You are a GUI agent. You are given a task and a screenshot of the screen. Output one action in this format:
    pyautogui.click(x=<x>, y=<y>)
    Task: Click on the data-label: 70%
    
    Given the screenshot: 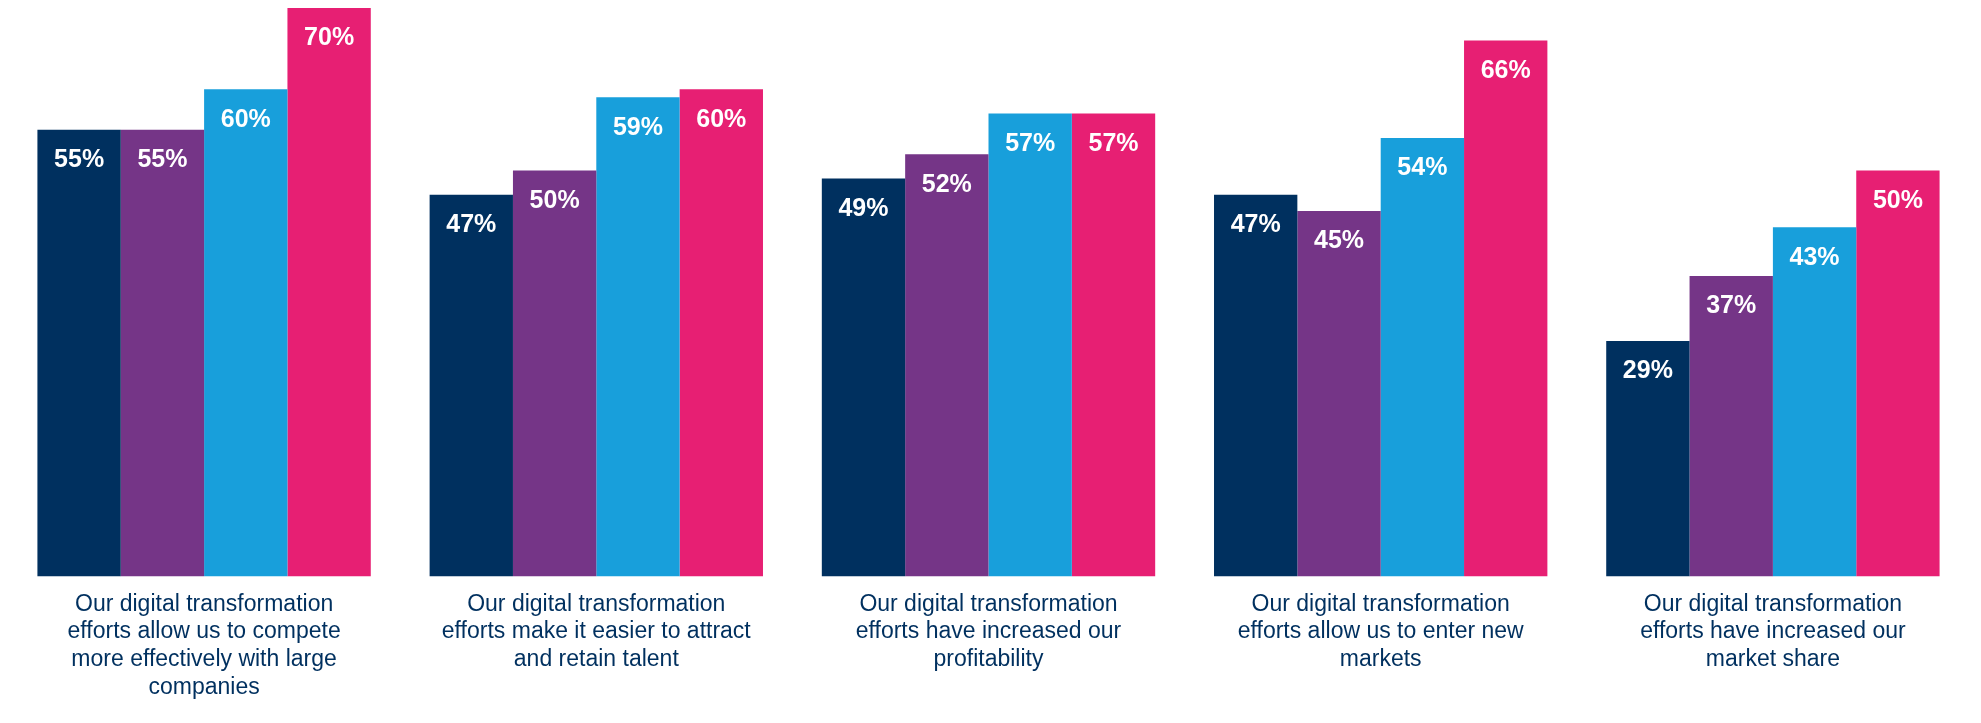 What is the action you would take?
    pyautogui.click(x=329, y=36)
    